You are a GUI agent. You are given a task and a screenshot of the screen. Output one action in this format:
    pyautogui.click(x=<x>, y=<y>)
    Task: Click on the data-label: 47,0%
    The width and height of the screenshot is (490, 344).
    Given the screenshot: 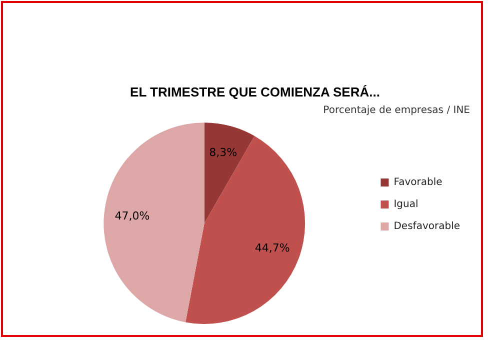 What is the action you would take?
    pyautogui.click(x=132, y=215)
    